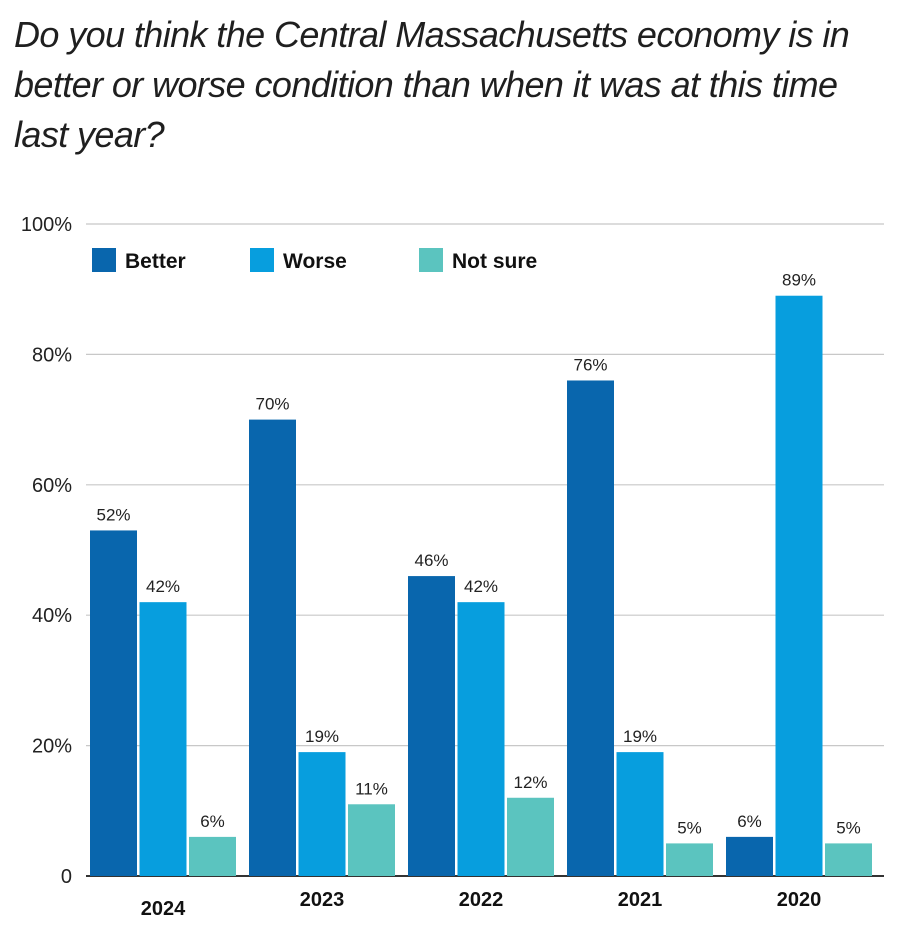 The image size is (900, 931). Describe the element at coordinates (749, 856) in the screenshot. I see `bar-2020-better` at that location.